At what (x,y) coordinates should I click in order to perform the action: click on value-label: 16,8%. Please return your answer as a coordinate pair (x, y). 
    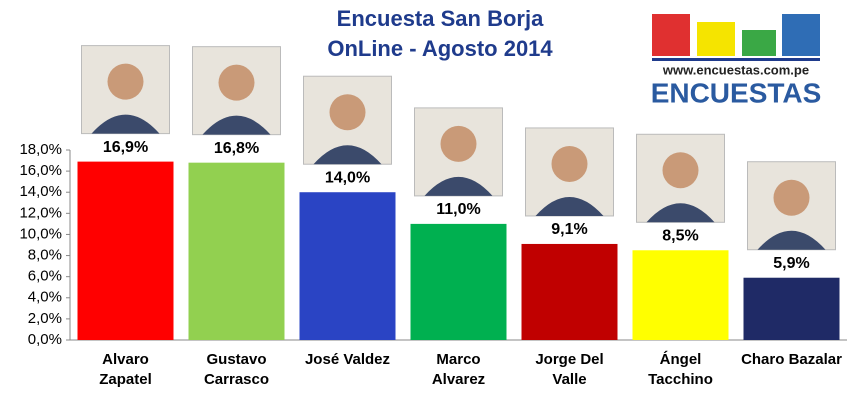
    Looking at the image, I should click on (236, 148).